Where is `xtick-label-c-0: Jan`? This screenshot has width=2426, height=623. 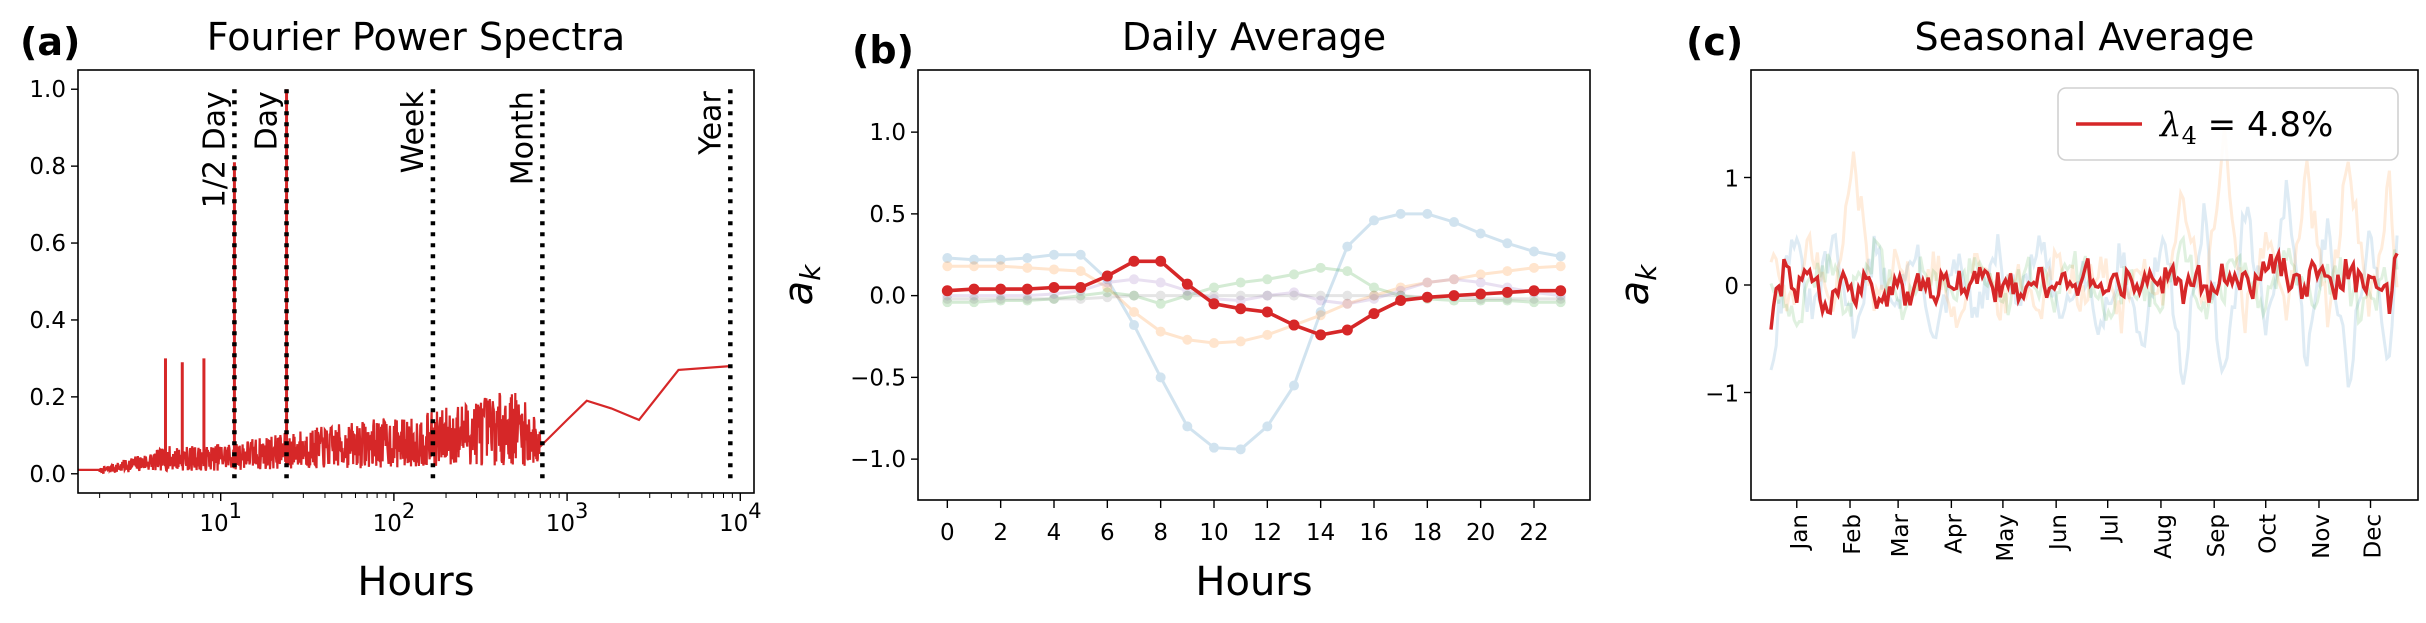
xtick-label-c-0: Jan is located at coordinates (1800, 532).